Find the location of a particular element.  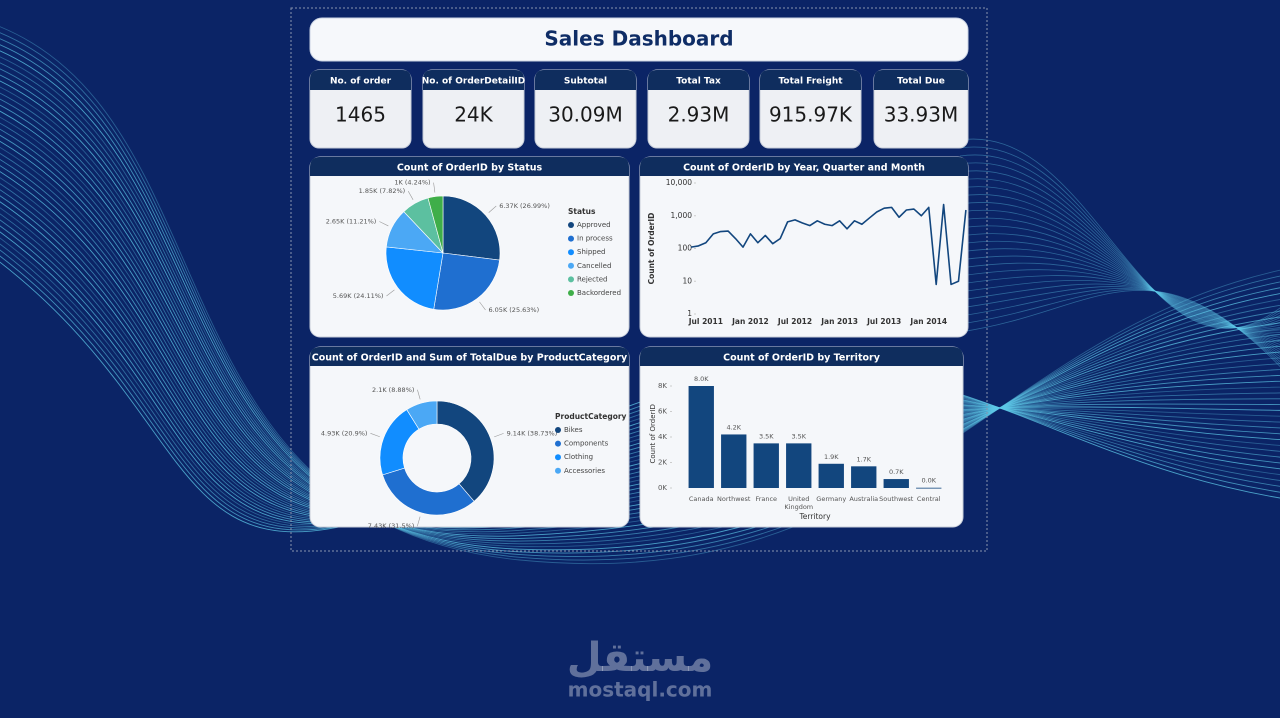

data-label: 4.93K (20.9%) is located at coordinates (344, 433).